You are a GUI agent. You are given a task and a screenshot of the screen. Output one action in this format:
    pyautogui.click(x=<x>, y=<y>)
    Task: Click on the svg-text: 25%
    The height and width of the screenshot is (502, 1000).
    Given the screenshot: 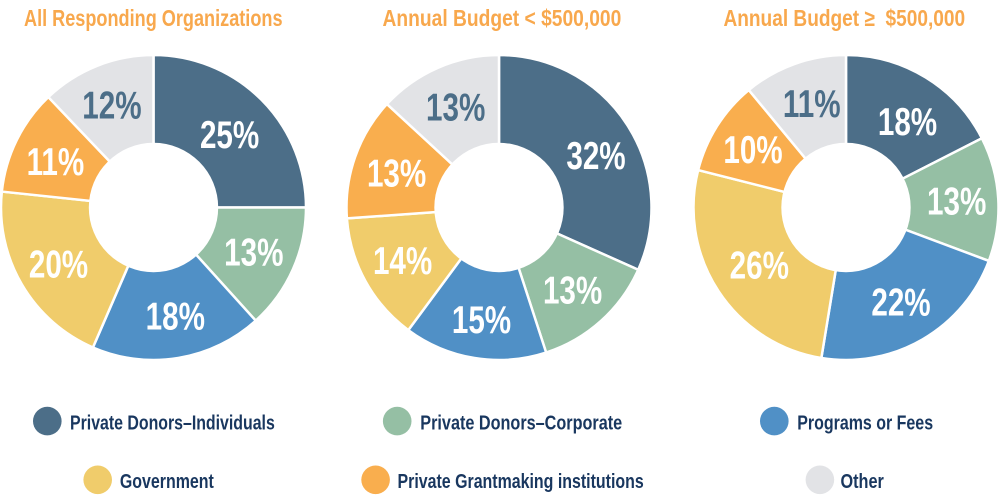 What is the action you would take?
    pyautogui.click(x=229, y=135)
    